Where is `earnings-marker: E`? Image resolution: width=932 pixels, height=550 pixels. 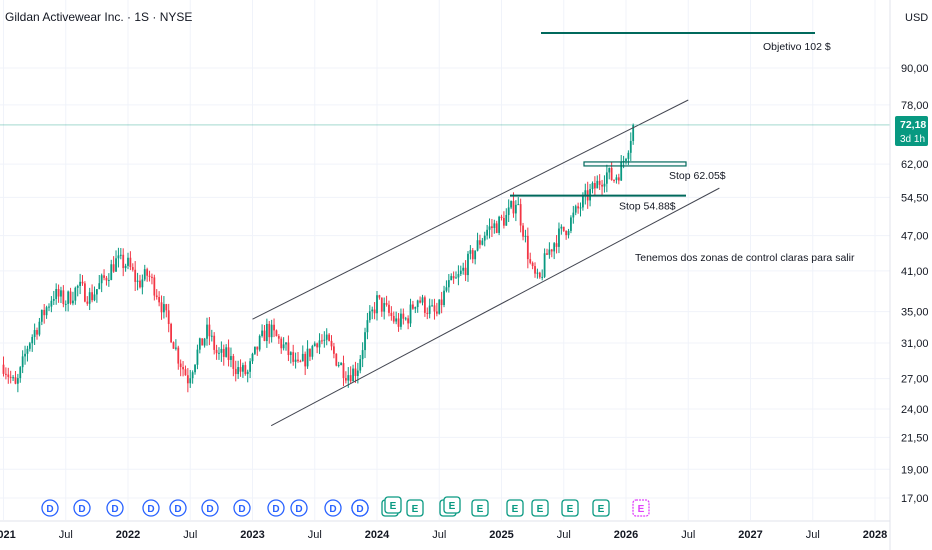
earnings-marker: E is located at coordinates (540, 508).